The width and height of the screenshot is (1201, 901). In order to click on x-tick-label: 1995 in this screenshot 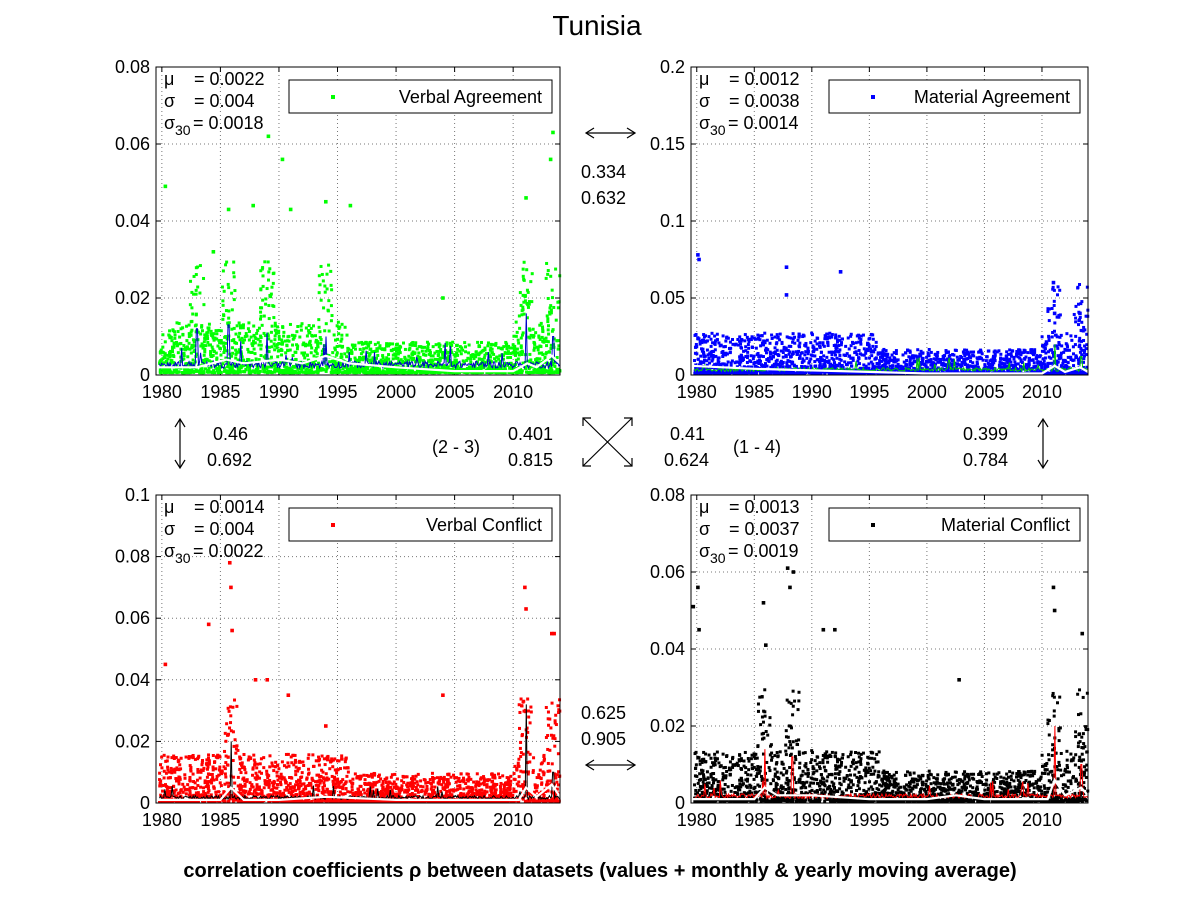, I will do `click(869, 392)`.